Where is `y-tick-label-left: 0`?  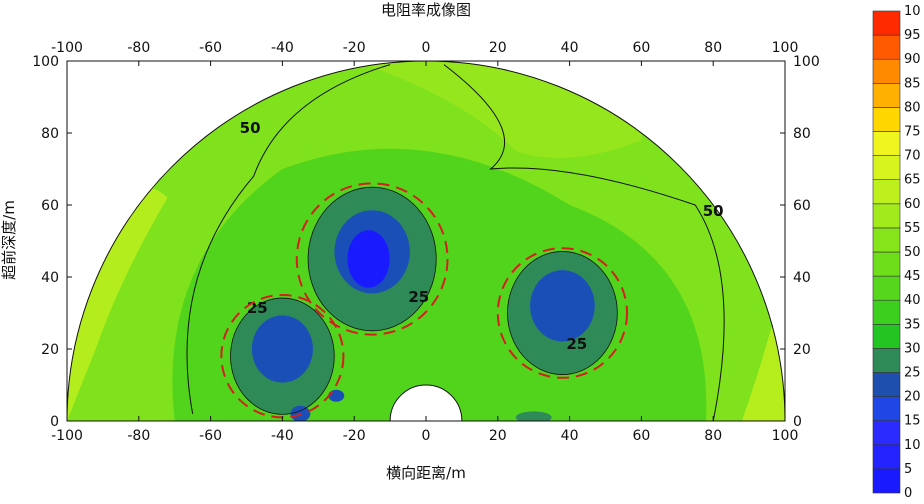 y-tick-label-left: 0 is located at coordinates (54, 422).